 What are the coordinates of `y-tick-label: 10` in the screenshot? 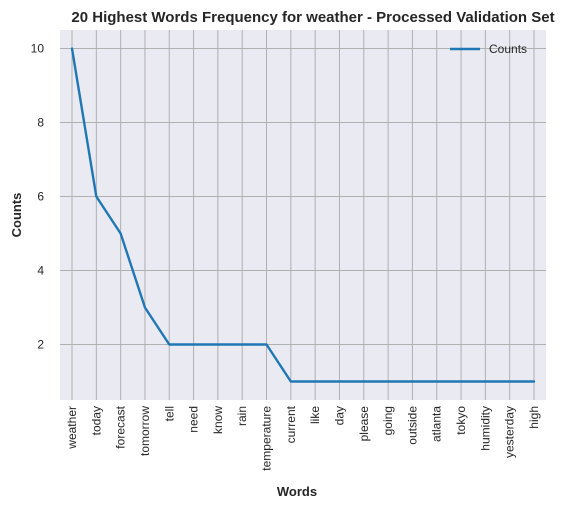 It's located at (38, 49).